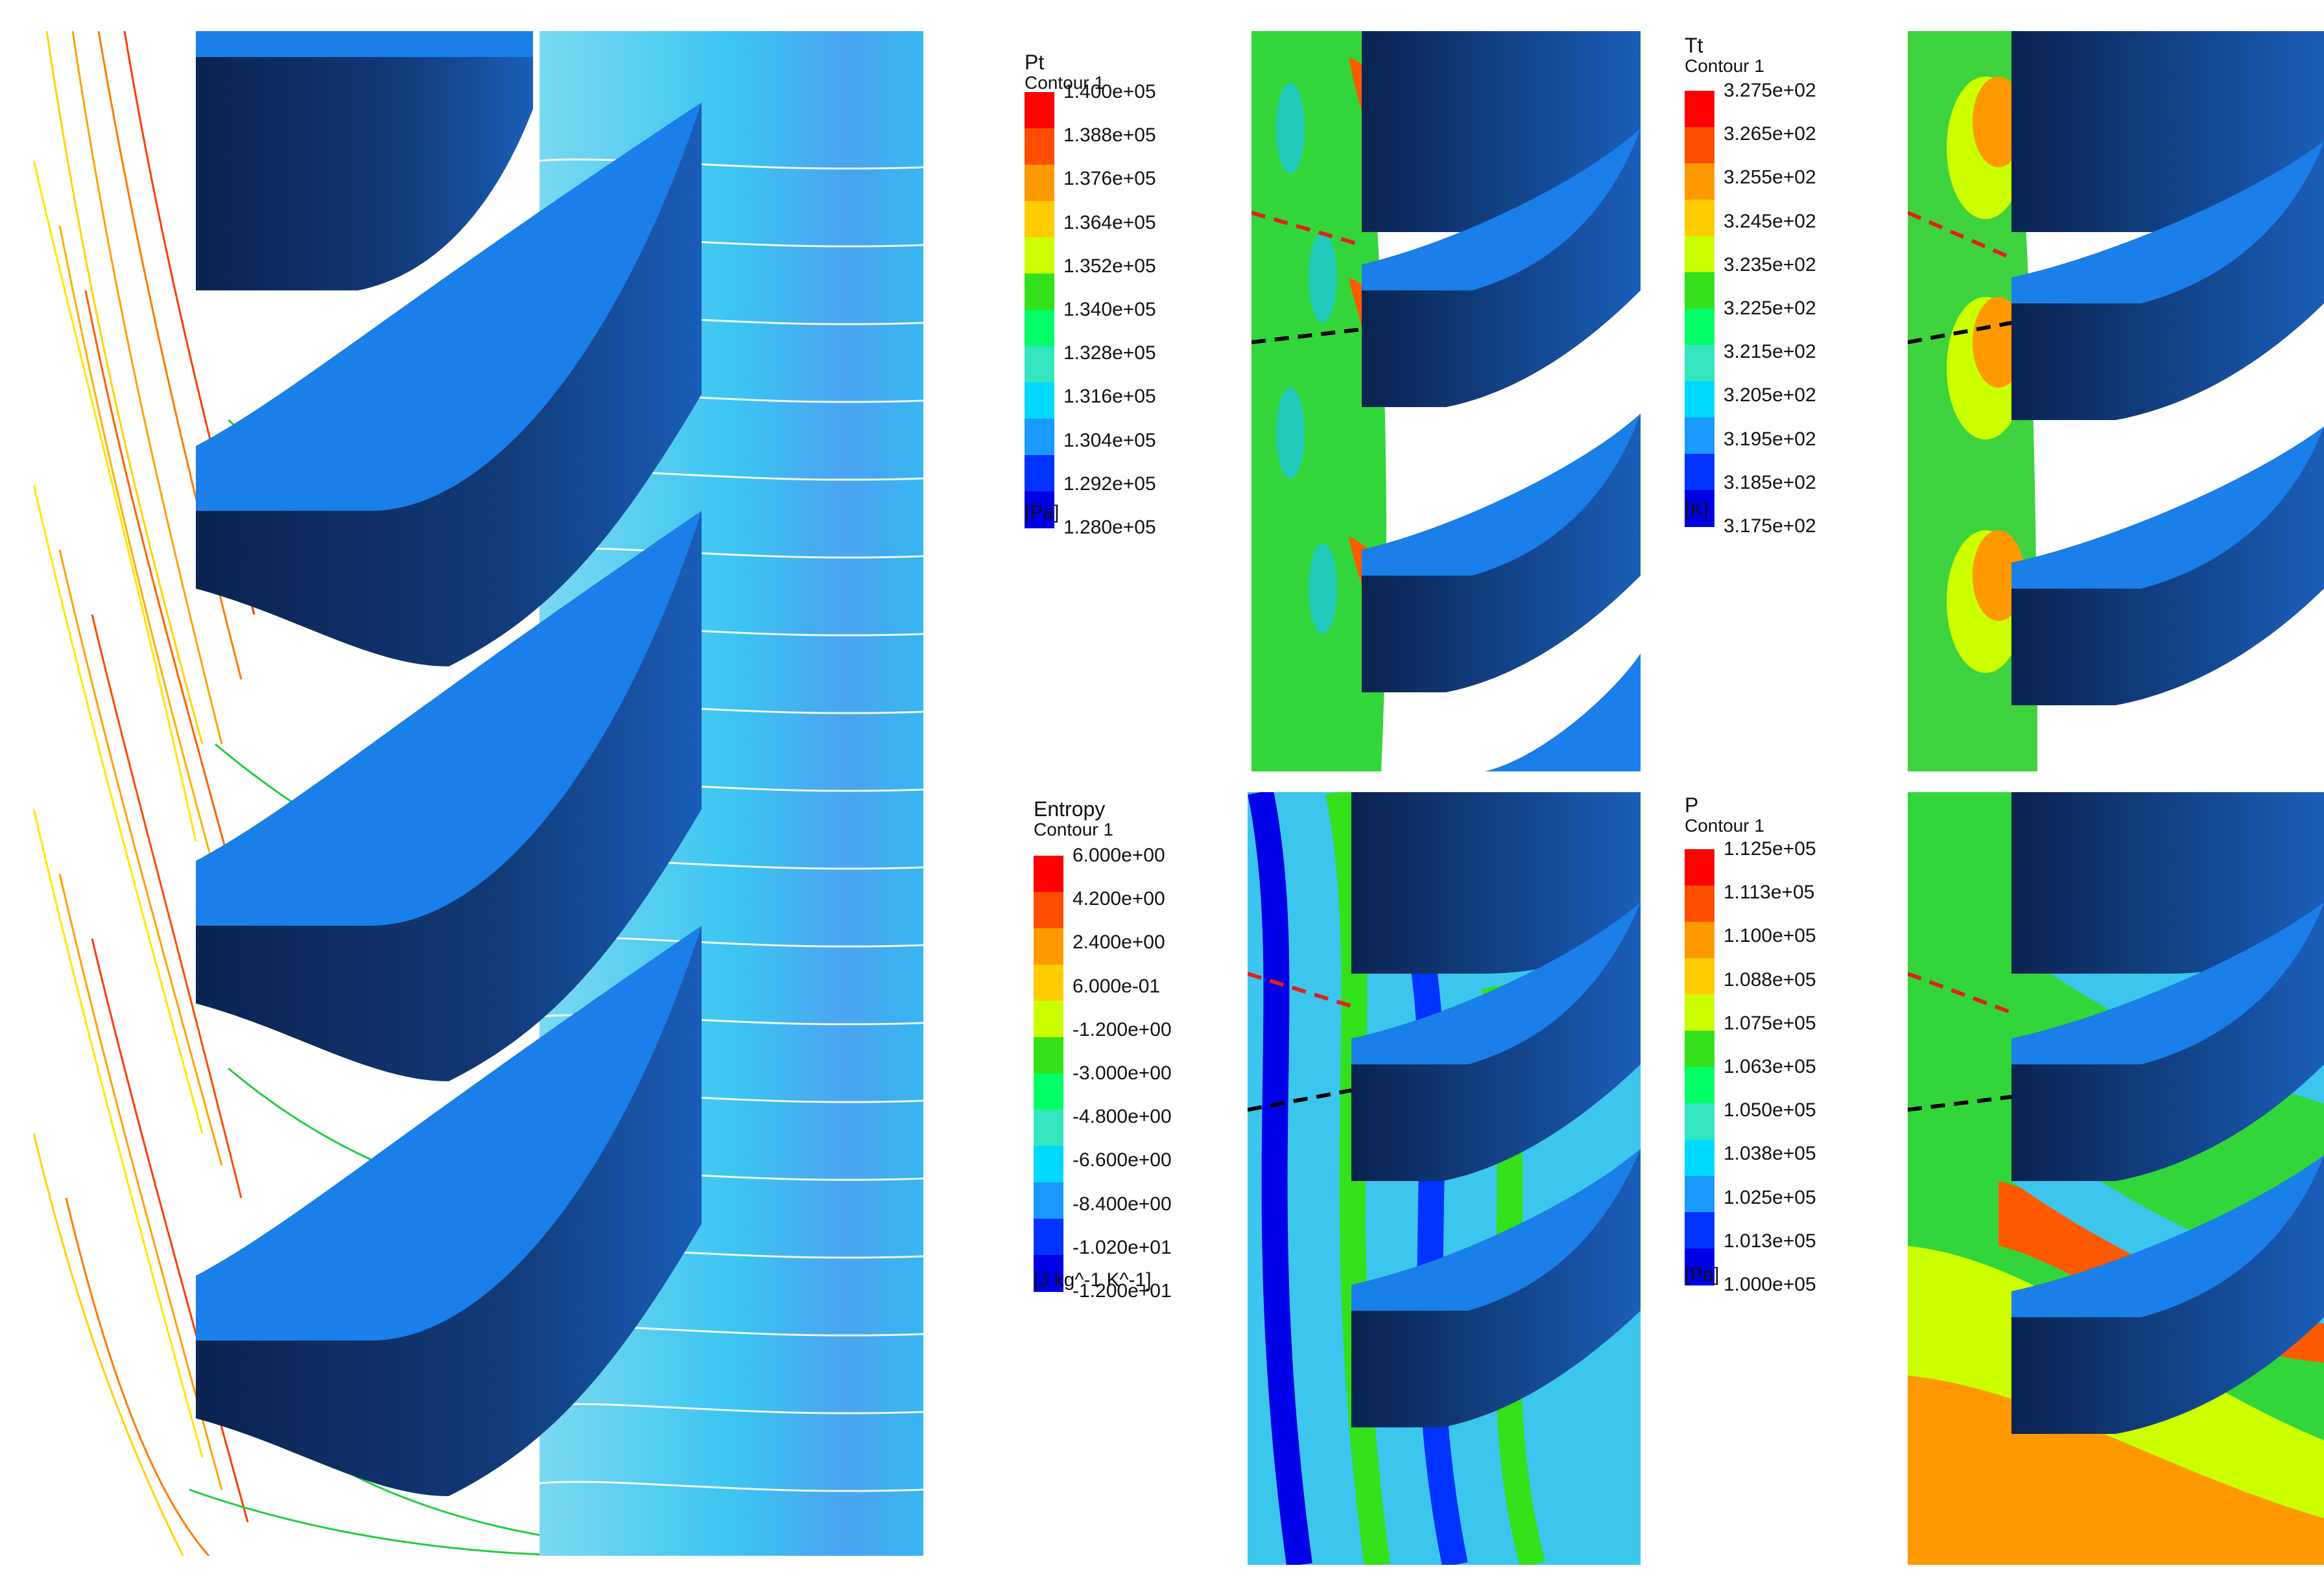 The height and width of the screenshot is (1583, 2324). I want to click on legend-title: Pt, so click(1035, 62).